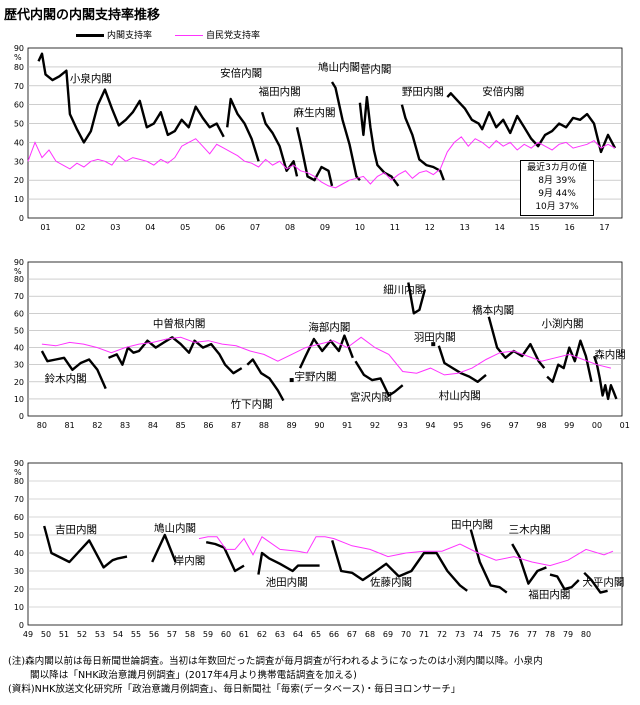 The height and width of the screenshot is (705, 640). I want to click on cabinet-label: 野田内閣, so click(423, 91).